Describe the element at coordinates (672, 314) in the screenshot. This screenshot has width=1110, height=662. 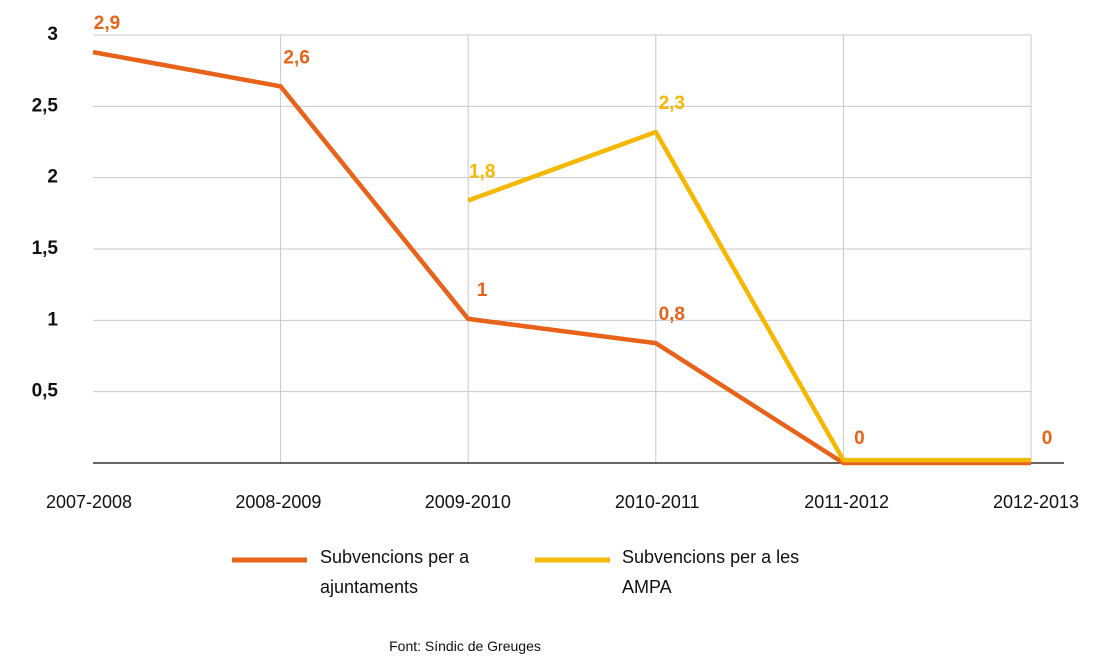
I see `data-label: 0,8` at that location.